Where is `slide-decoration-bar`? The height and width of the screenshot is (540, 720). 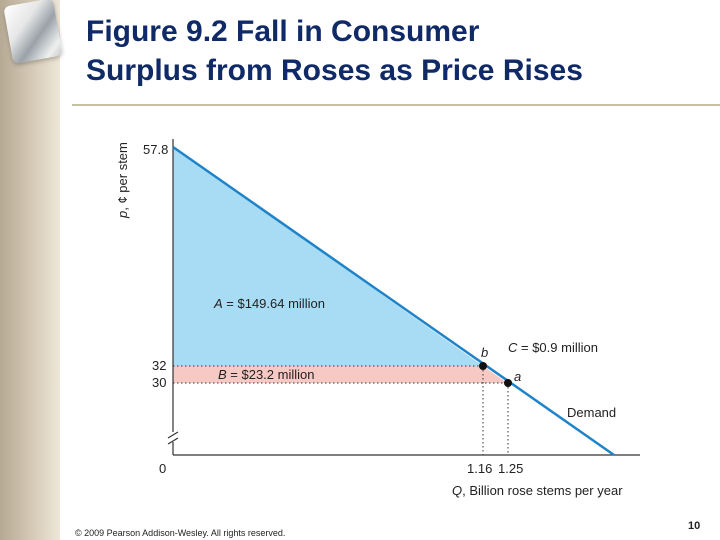
slide-decoration-bar is located at coordinates (31, 270).